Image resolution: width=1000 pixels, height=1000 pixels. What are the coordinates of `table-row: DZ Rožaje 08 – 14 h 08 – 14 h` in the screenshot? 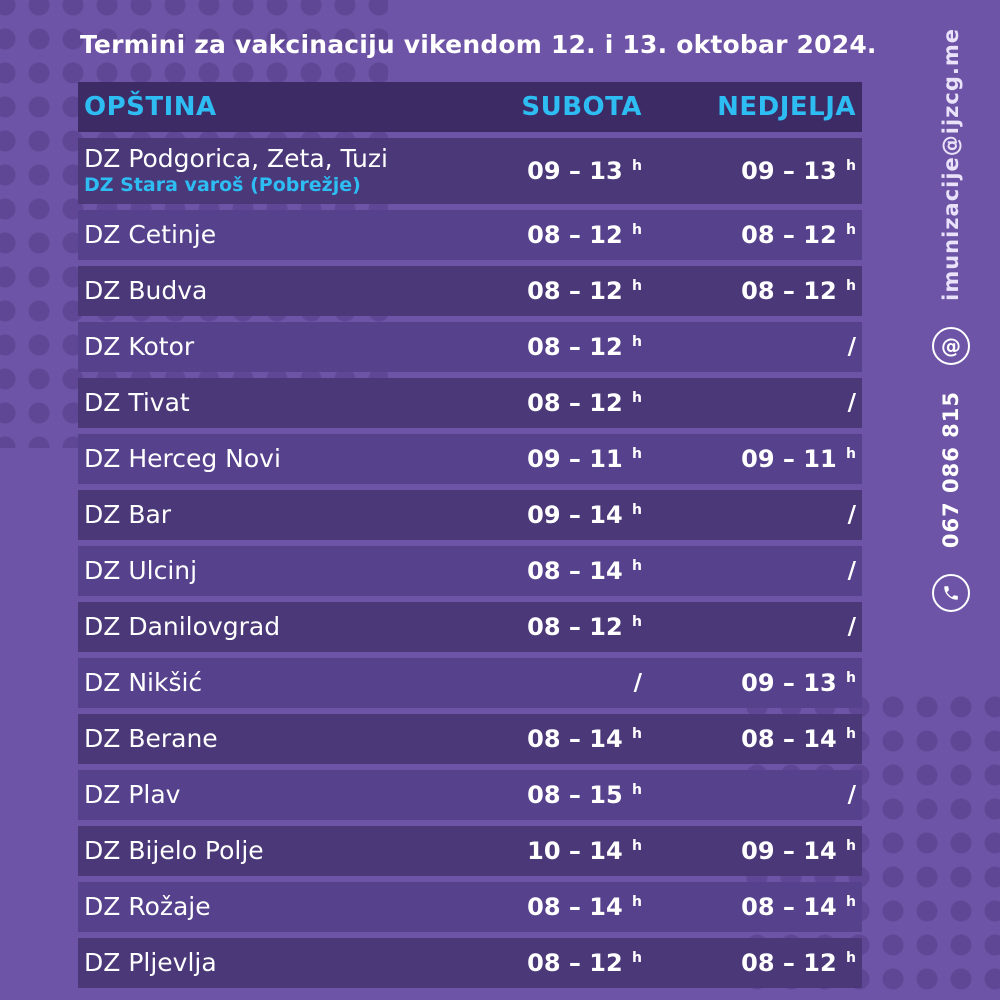 It's located at (470, 907).